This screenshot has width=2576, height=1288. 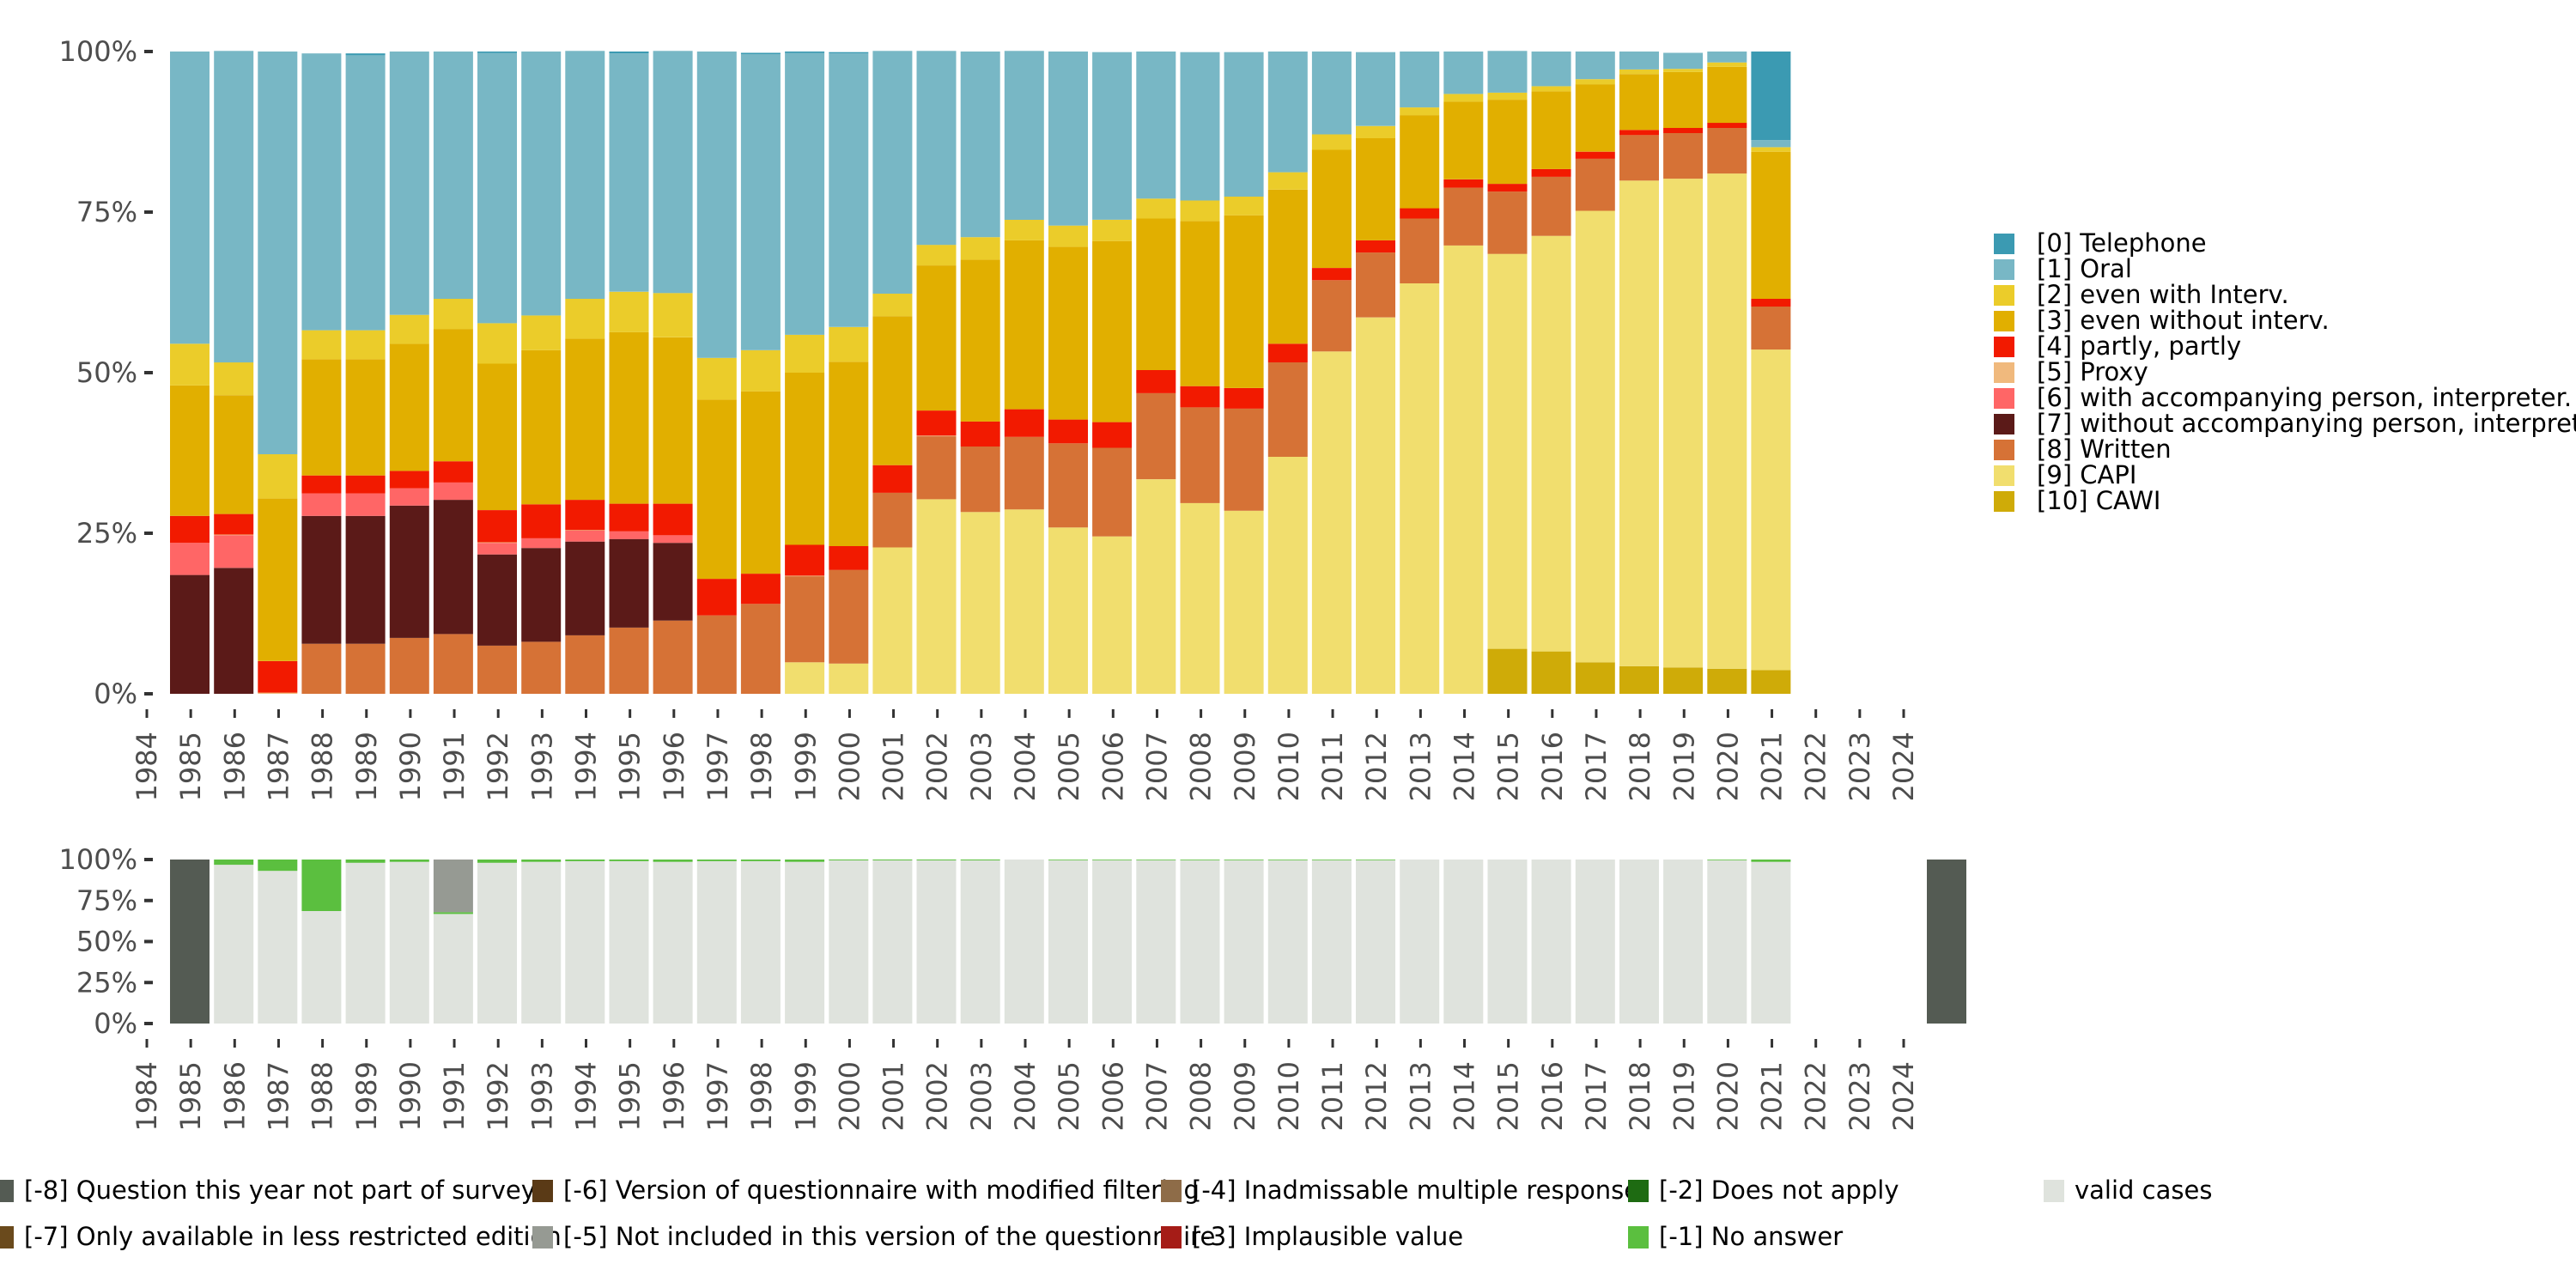 What do you see at coordinates (761, 766) in the screenshot?
I see `x-tick-label: 1998` at bounding box center [761, 766].